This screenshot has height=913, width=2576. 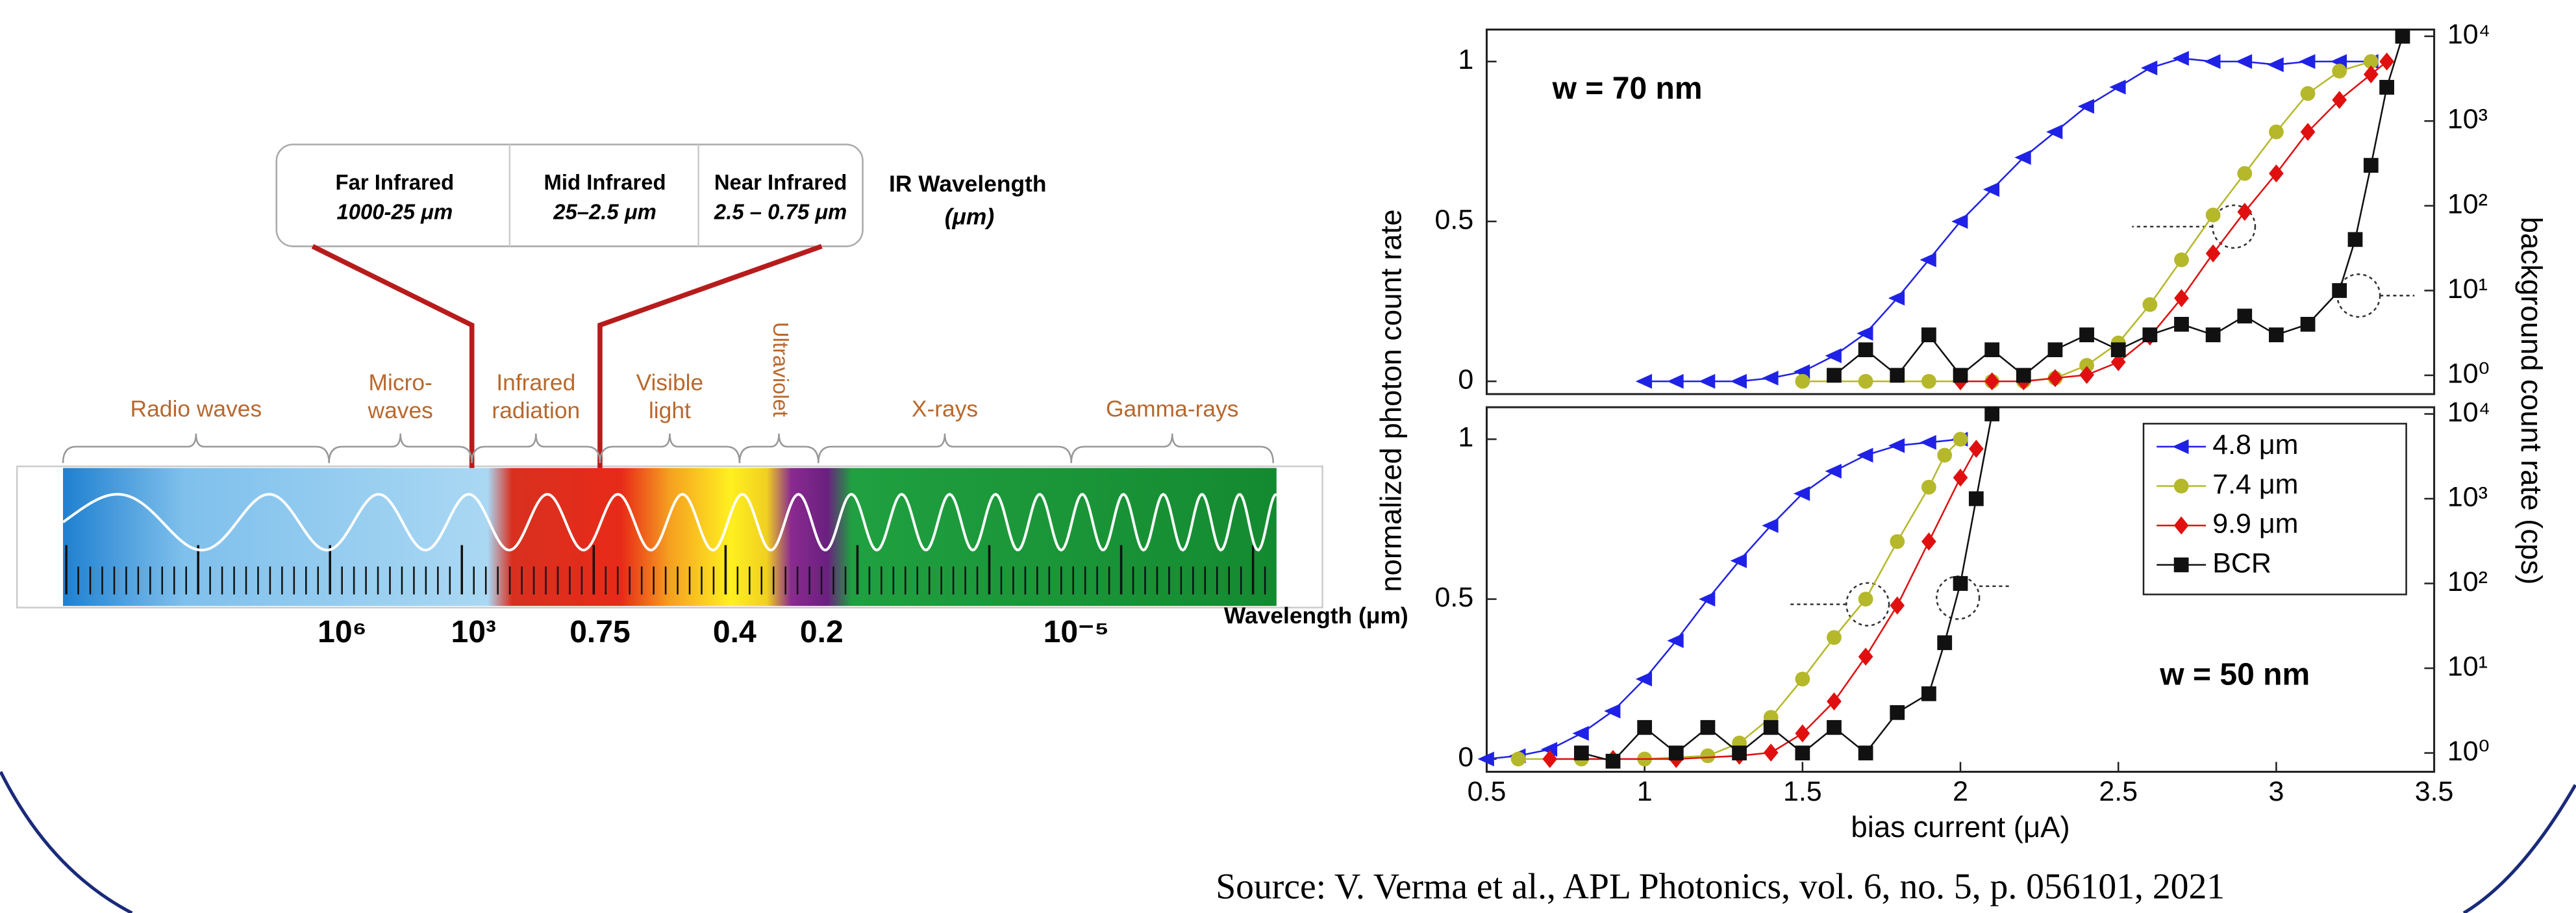 What do you see at coordinates (605, 182) in the screenshot?
I see `ir-name: Mid Infrared` at bounding box center [605, 182].